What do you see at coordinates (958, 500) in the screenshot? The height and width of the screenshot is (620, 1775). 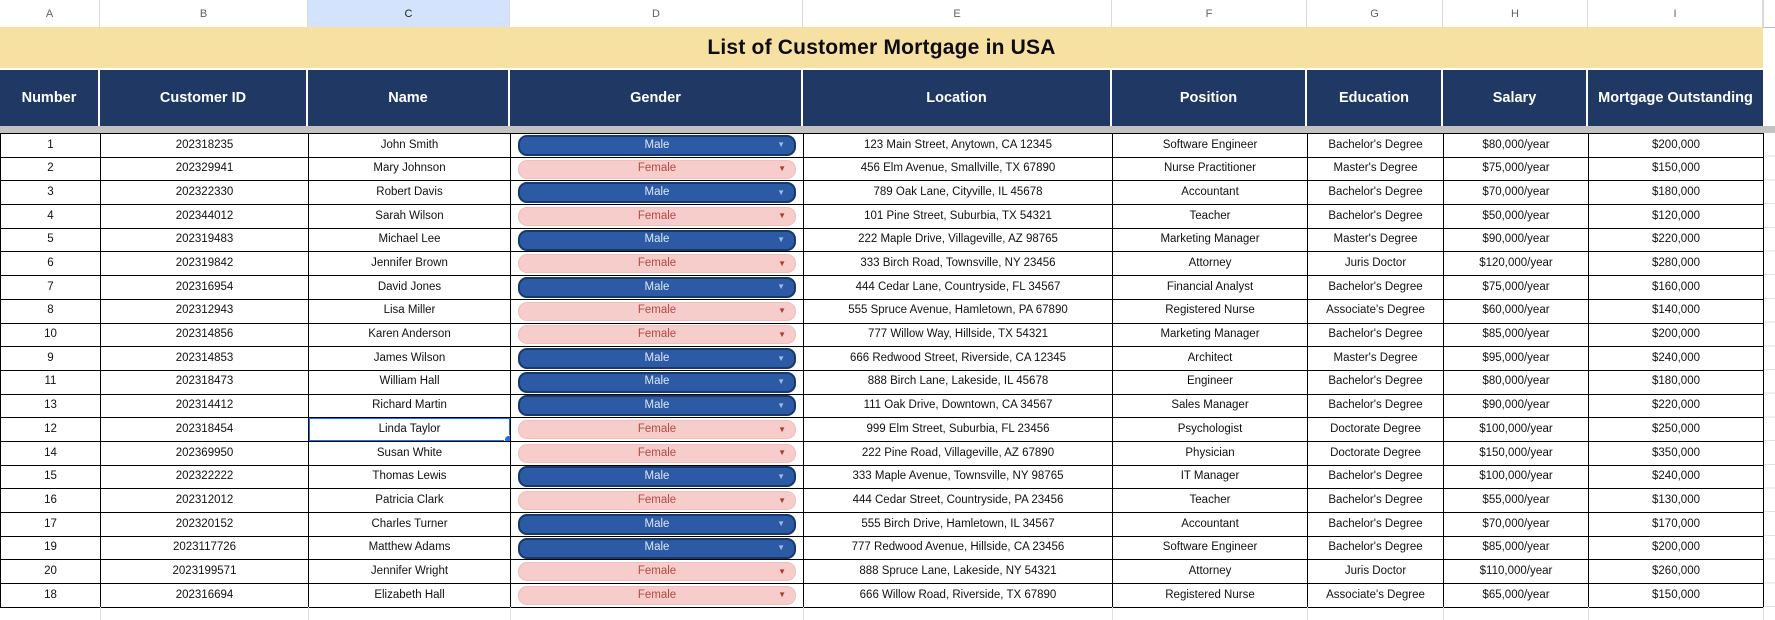 I see `location-cell: 444 Cedar Street, Countryside, PA 23456` at bounding box center [958, 500].